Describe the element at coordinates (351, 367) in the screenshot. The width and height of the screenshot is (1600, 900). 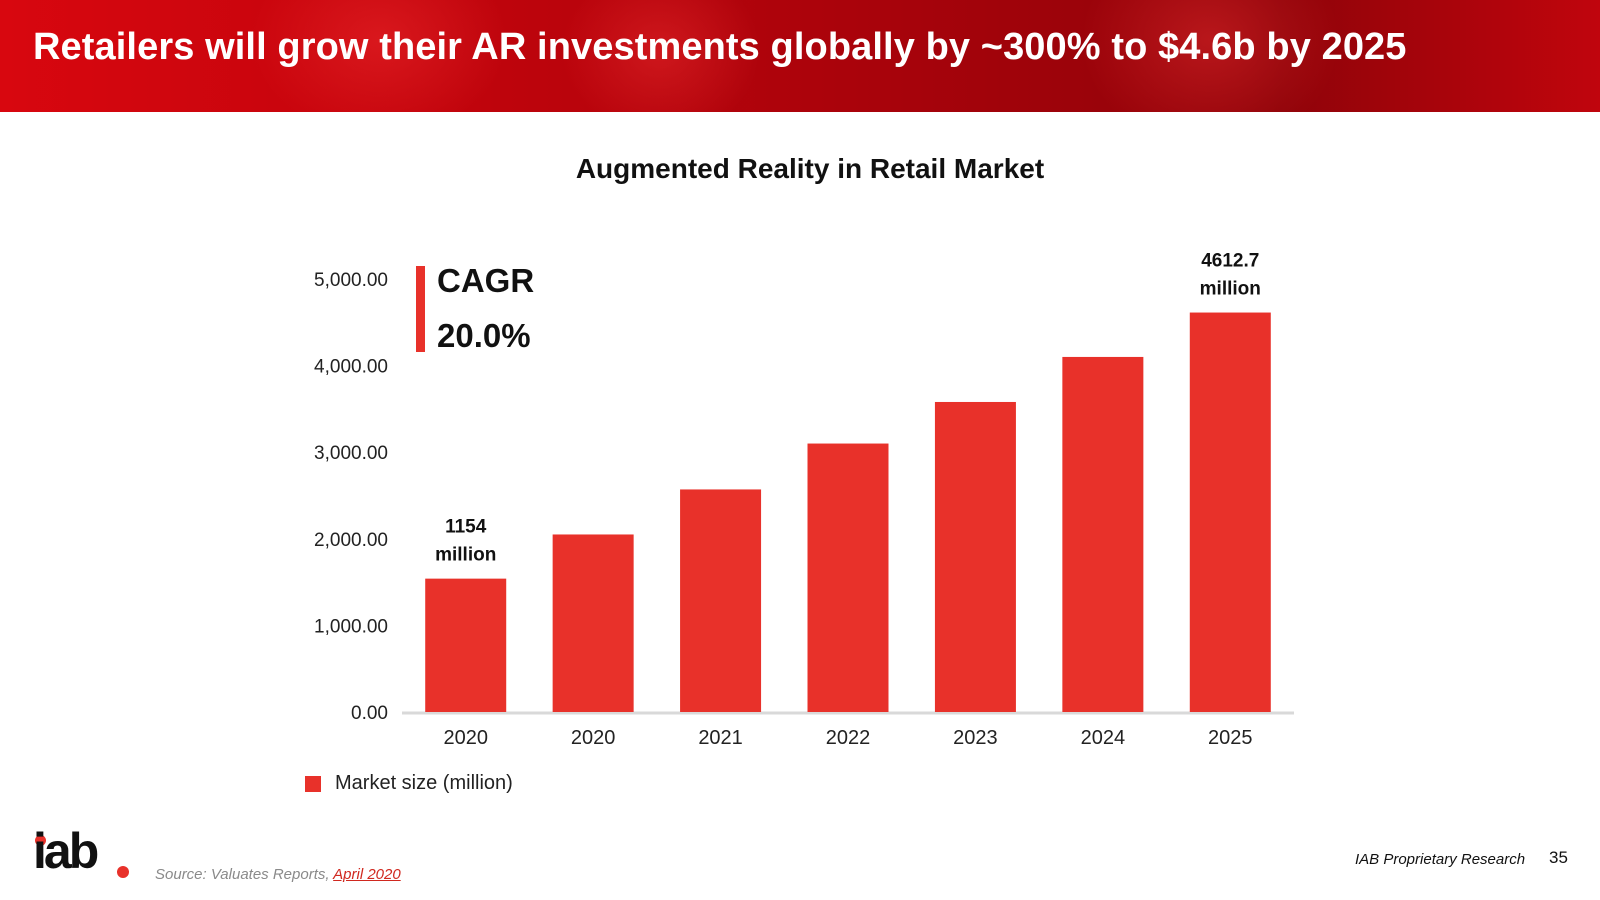
I see `y-tick-label: 4,000.00` at that location.